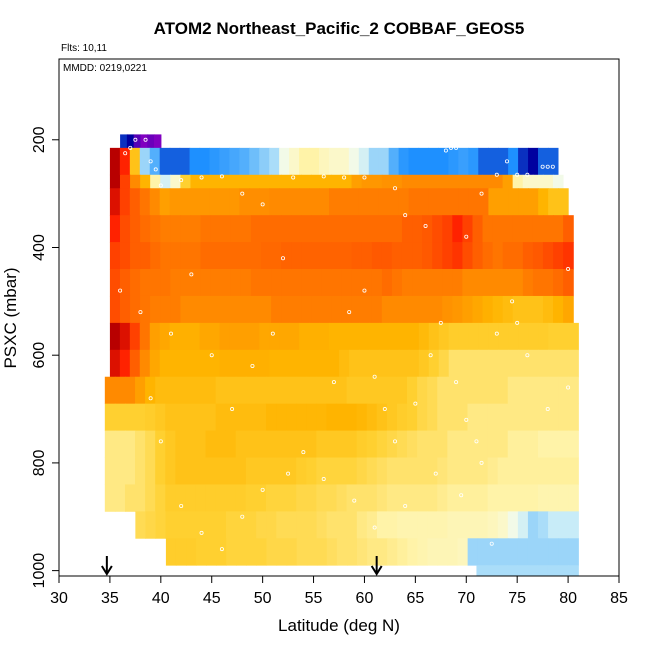  Describe the element at coordinates (339, 28) in the screenshot. I see `chart-title: ATOM2 Northeast_Pacific_2 COBBAF_GEOS5` at that location.